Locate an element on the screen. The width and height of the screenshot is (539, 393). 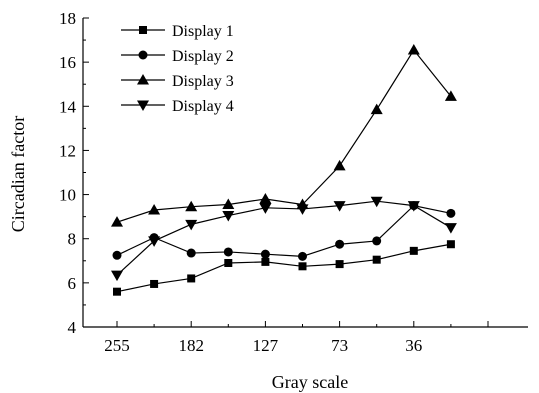
x-tick-label: 255 is located at coordinates (117, 345).